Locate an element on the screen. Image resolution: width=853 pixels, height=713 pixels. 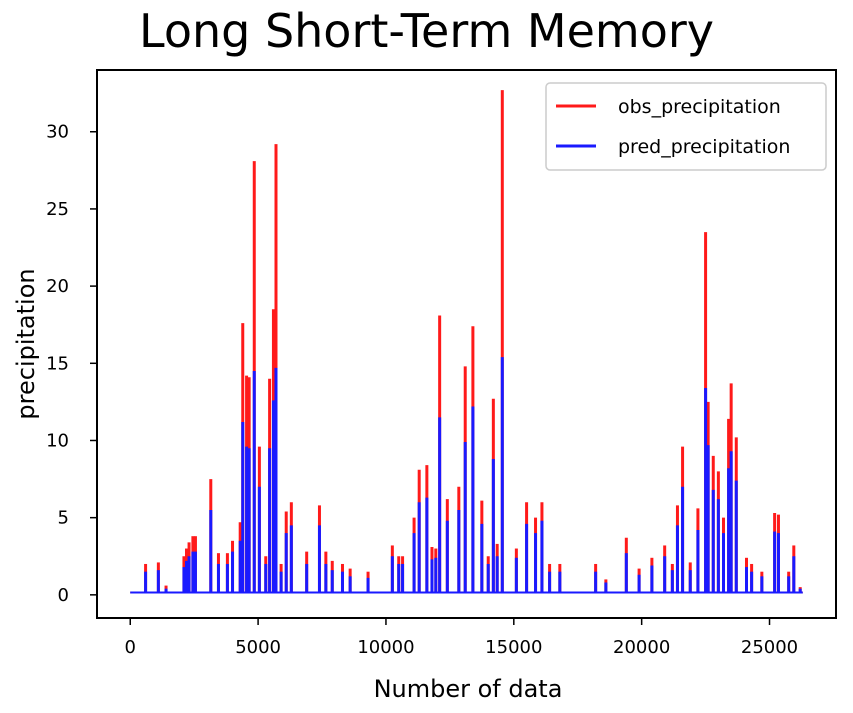
y-tick-label: 30 is located at coordinates (57, 132).